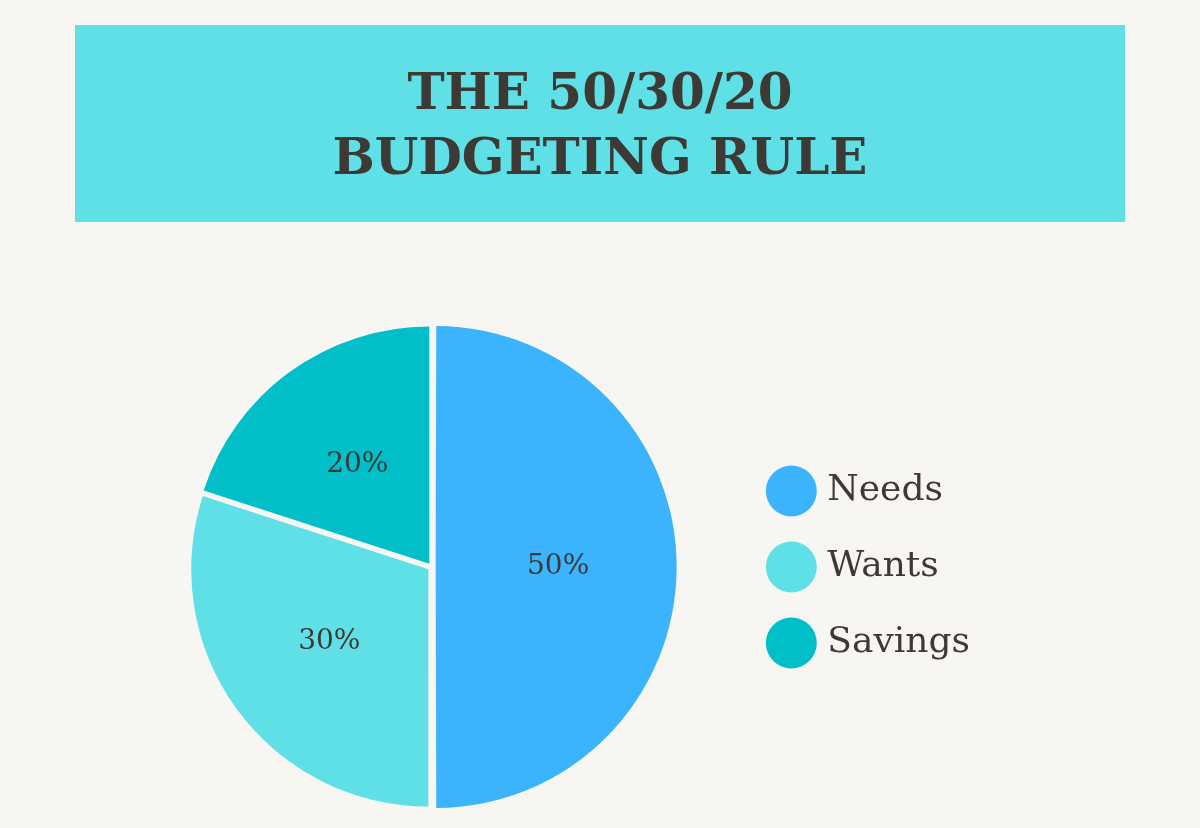 This screenshot has height=828, width=1200. Describe the element at coordinates (883, 564) in the screenshot. I see `legend-label: Wants` at that location.